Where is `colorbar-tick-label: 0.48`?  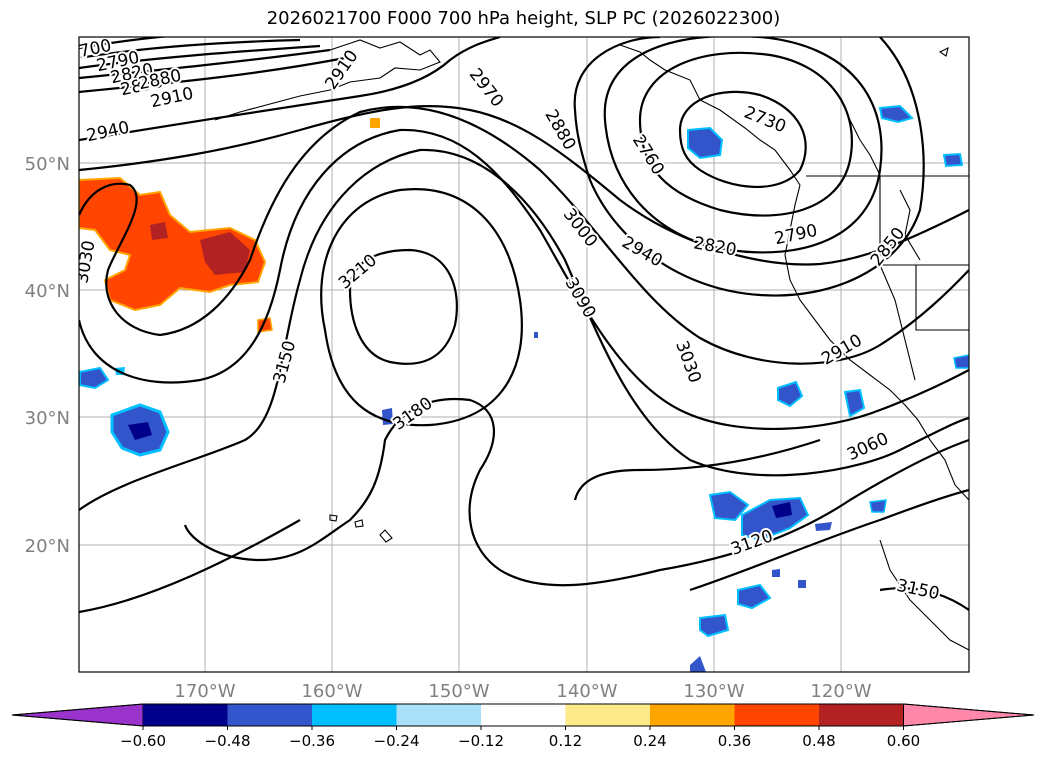 colorbar-tick-label: 0.48 is located at coordinates (818, 741).